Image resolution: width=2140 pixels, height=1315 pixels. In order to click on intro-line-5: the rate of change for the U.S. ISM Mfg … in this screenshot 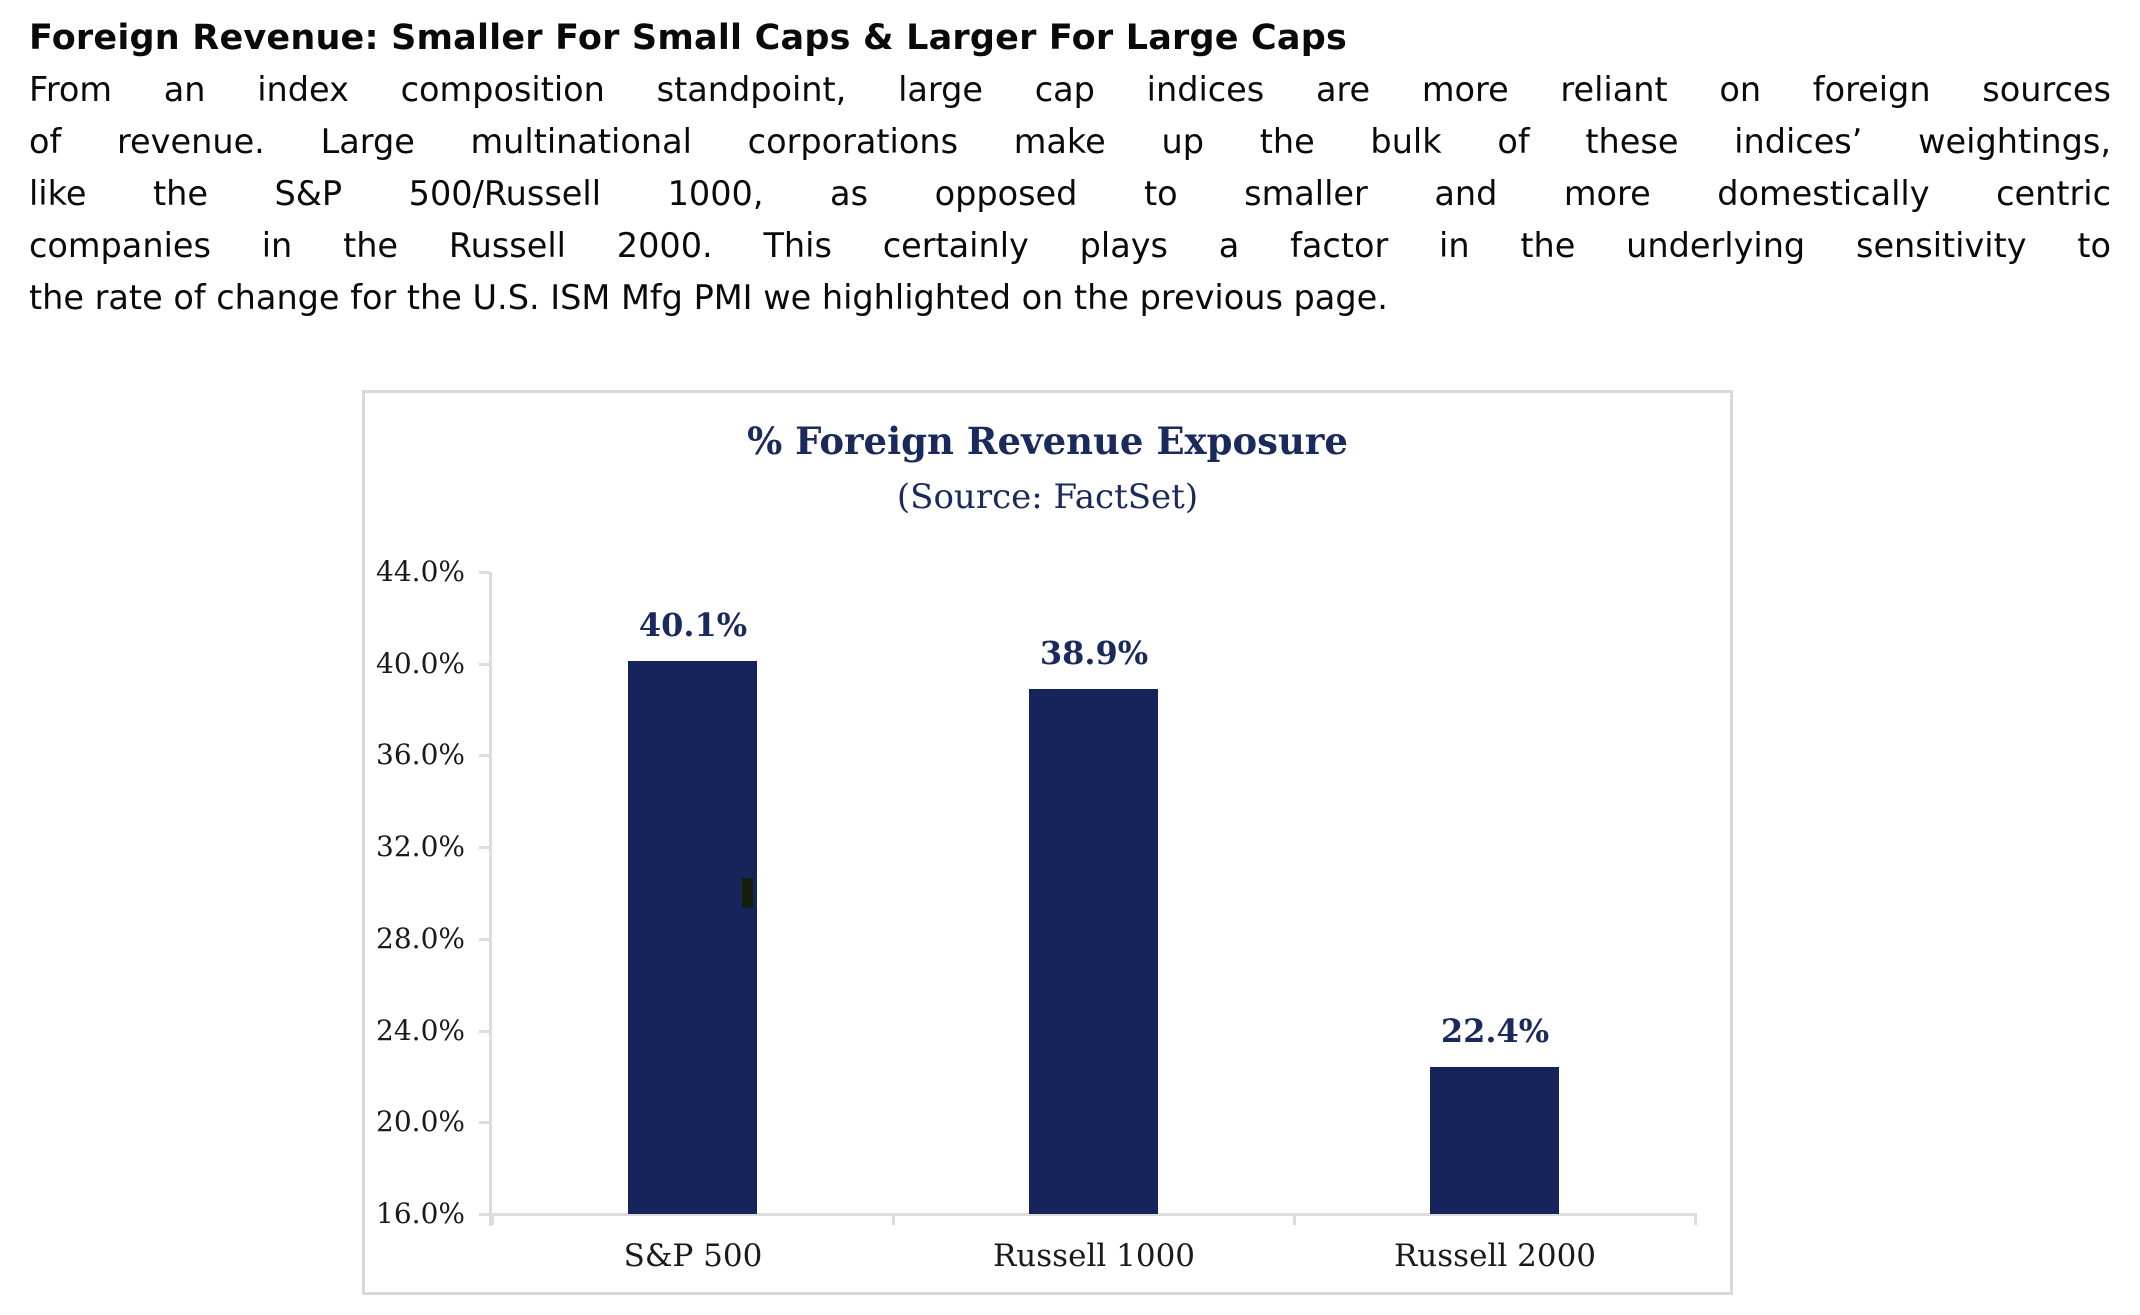, I will do `click(708, 297)`.